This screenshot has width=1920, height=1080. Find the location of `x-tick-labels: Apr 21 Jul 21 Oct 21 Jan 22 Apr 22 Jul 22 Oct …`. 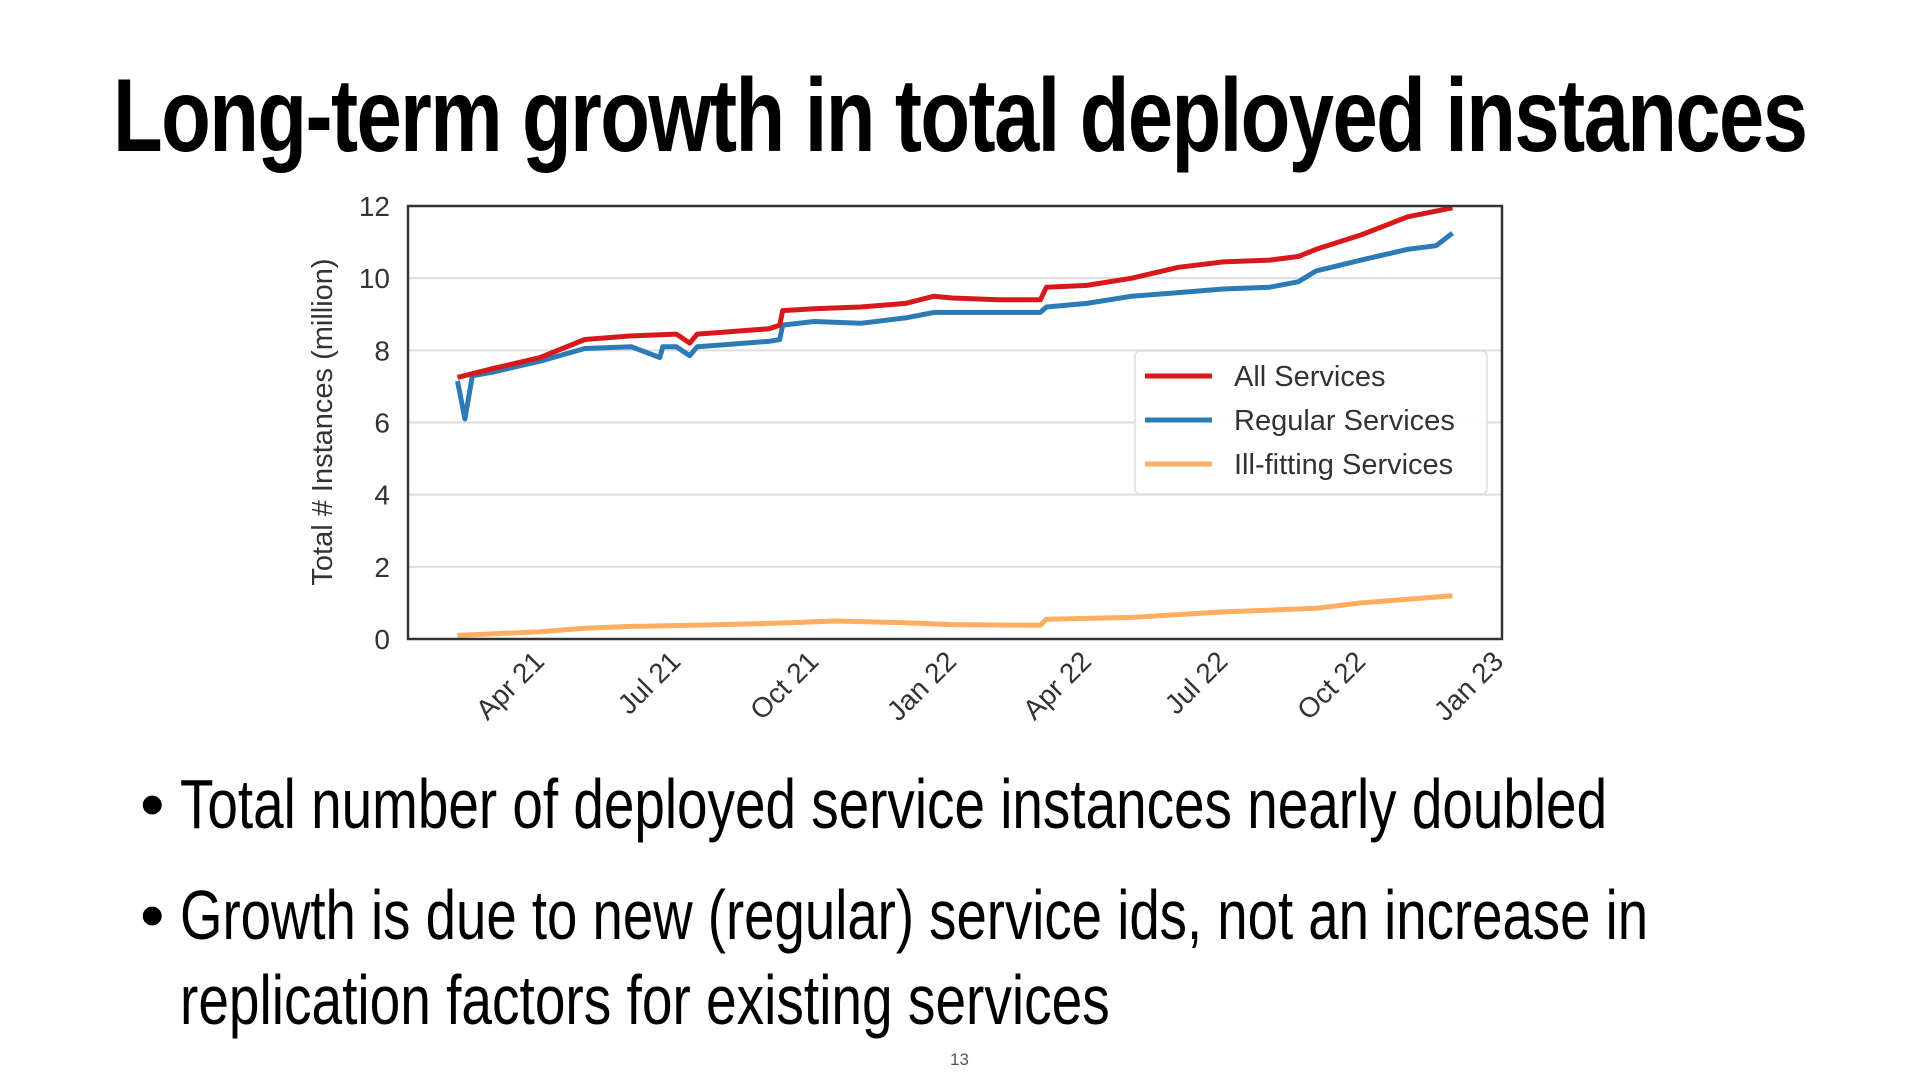

x-tick-labels: Apr 21 Jul 21 Oct 21 Jan 22 Apr 22 Jul 22 Oct … is located at coordinates (989, 685).